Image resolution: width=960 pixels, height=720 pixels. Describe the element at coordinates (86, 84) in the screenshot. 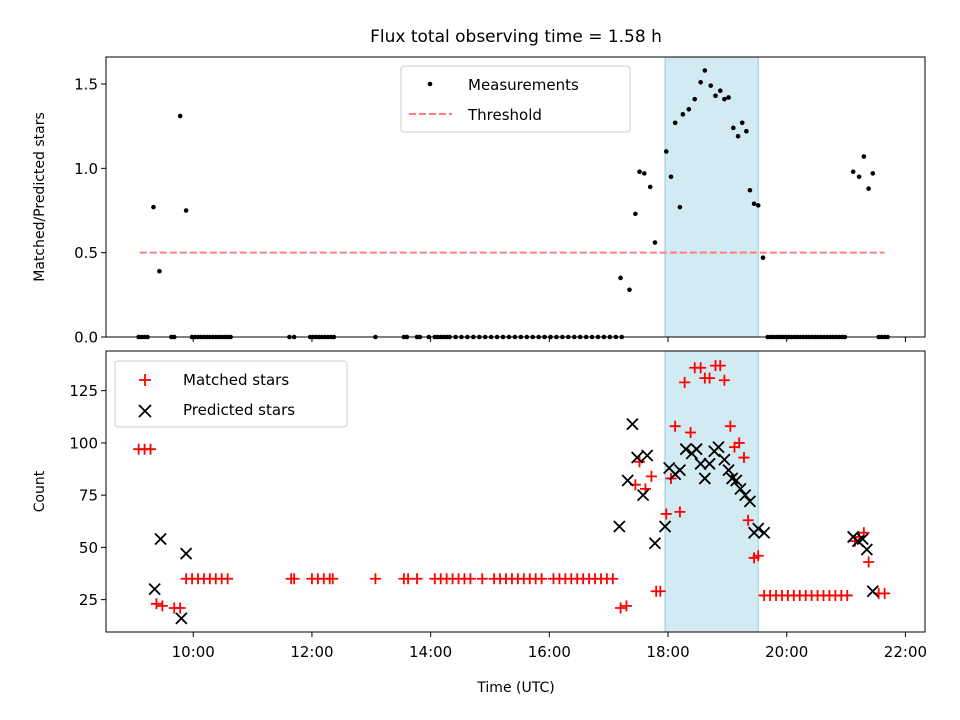

I see `y-tick-label: 1.5` at that location.